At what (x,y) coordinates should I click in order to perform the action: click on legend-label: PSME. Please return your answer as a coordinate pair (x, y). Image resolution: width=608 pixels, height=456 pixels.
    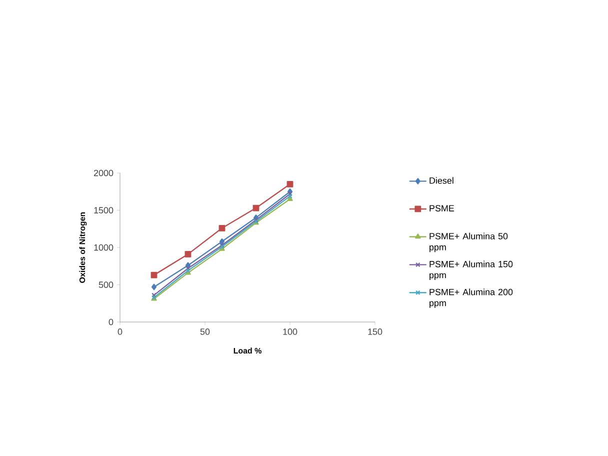
    Looking at the image, I should click on (442, 208).